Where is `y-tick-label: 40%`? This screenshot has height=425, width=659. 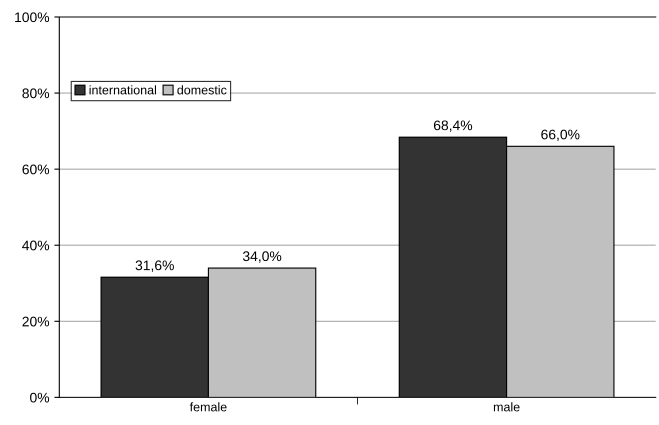 y-tick-label: 40% is located at coordinates (36, 245).